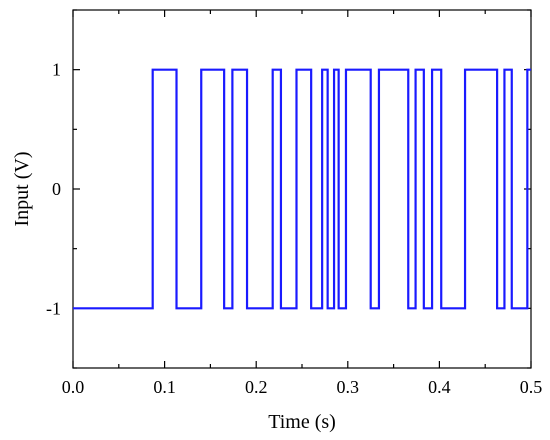  Describe the element at coordinates (302, 422) in the screenshot. I see `x-axis-title: Time (s)` at that location.